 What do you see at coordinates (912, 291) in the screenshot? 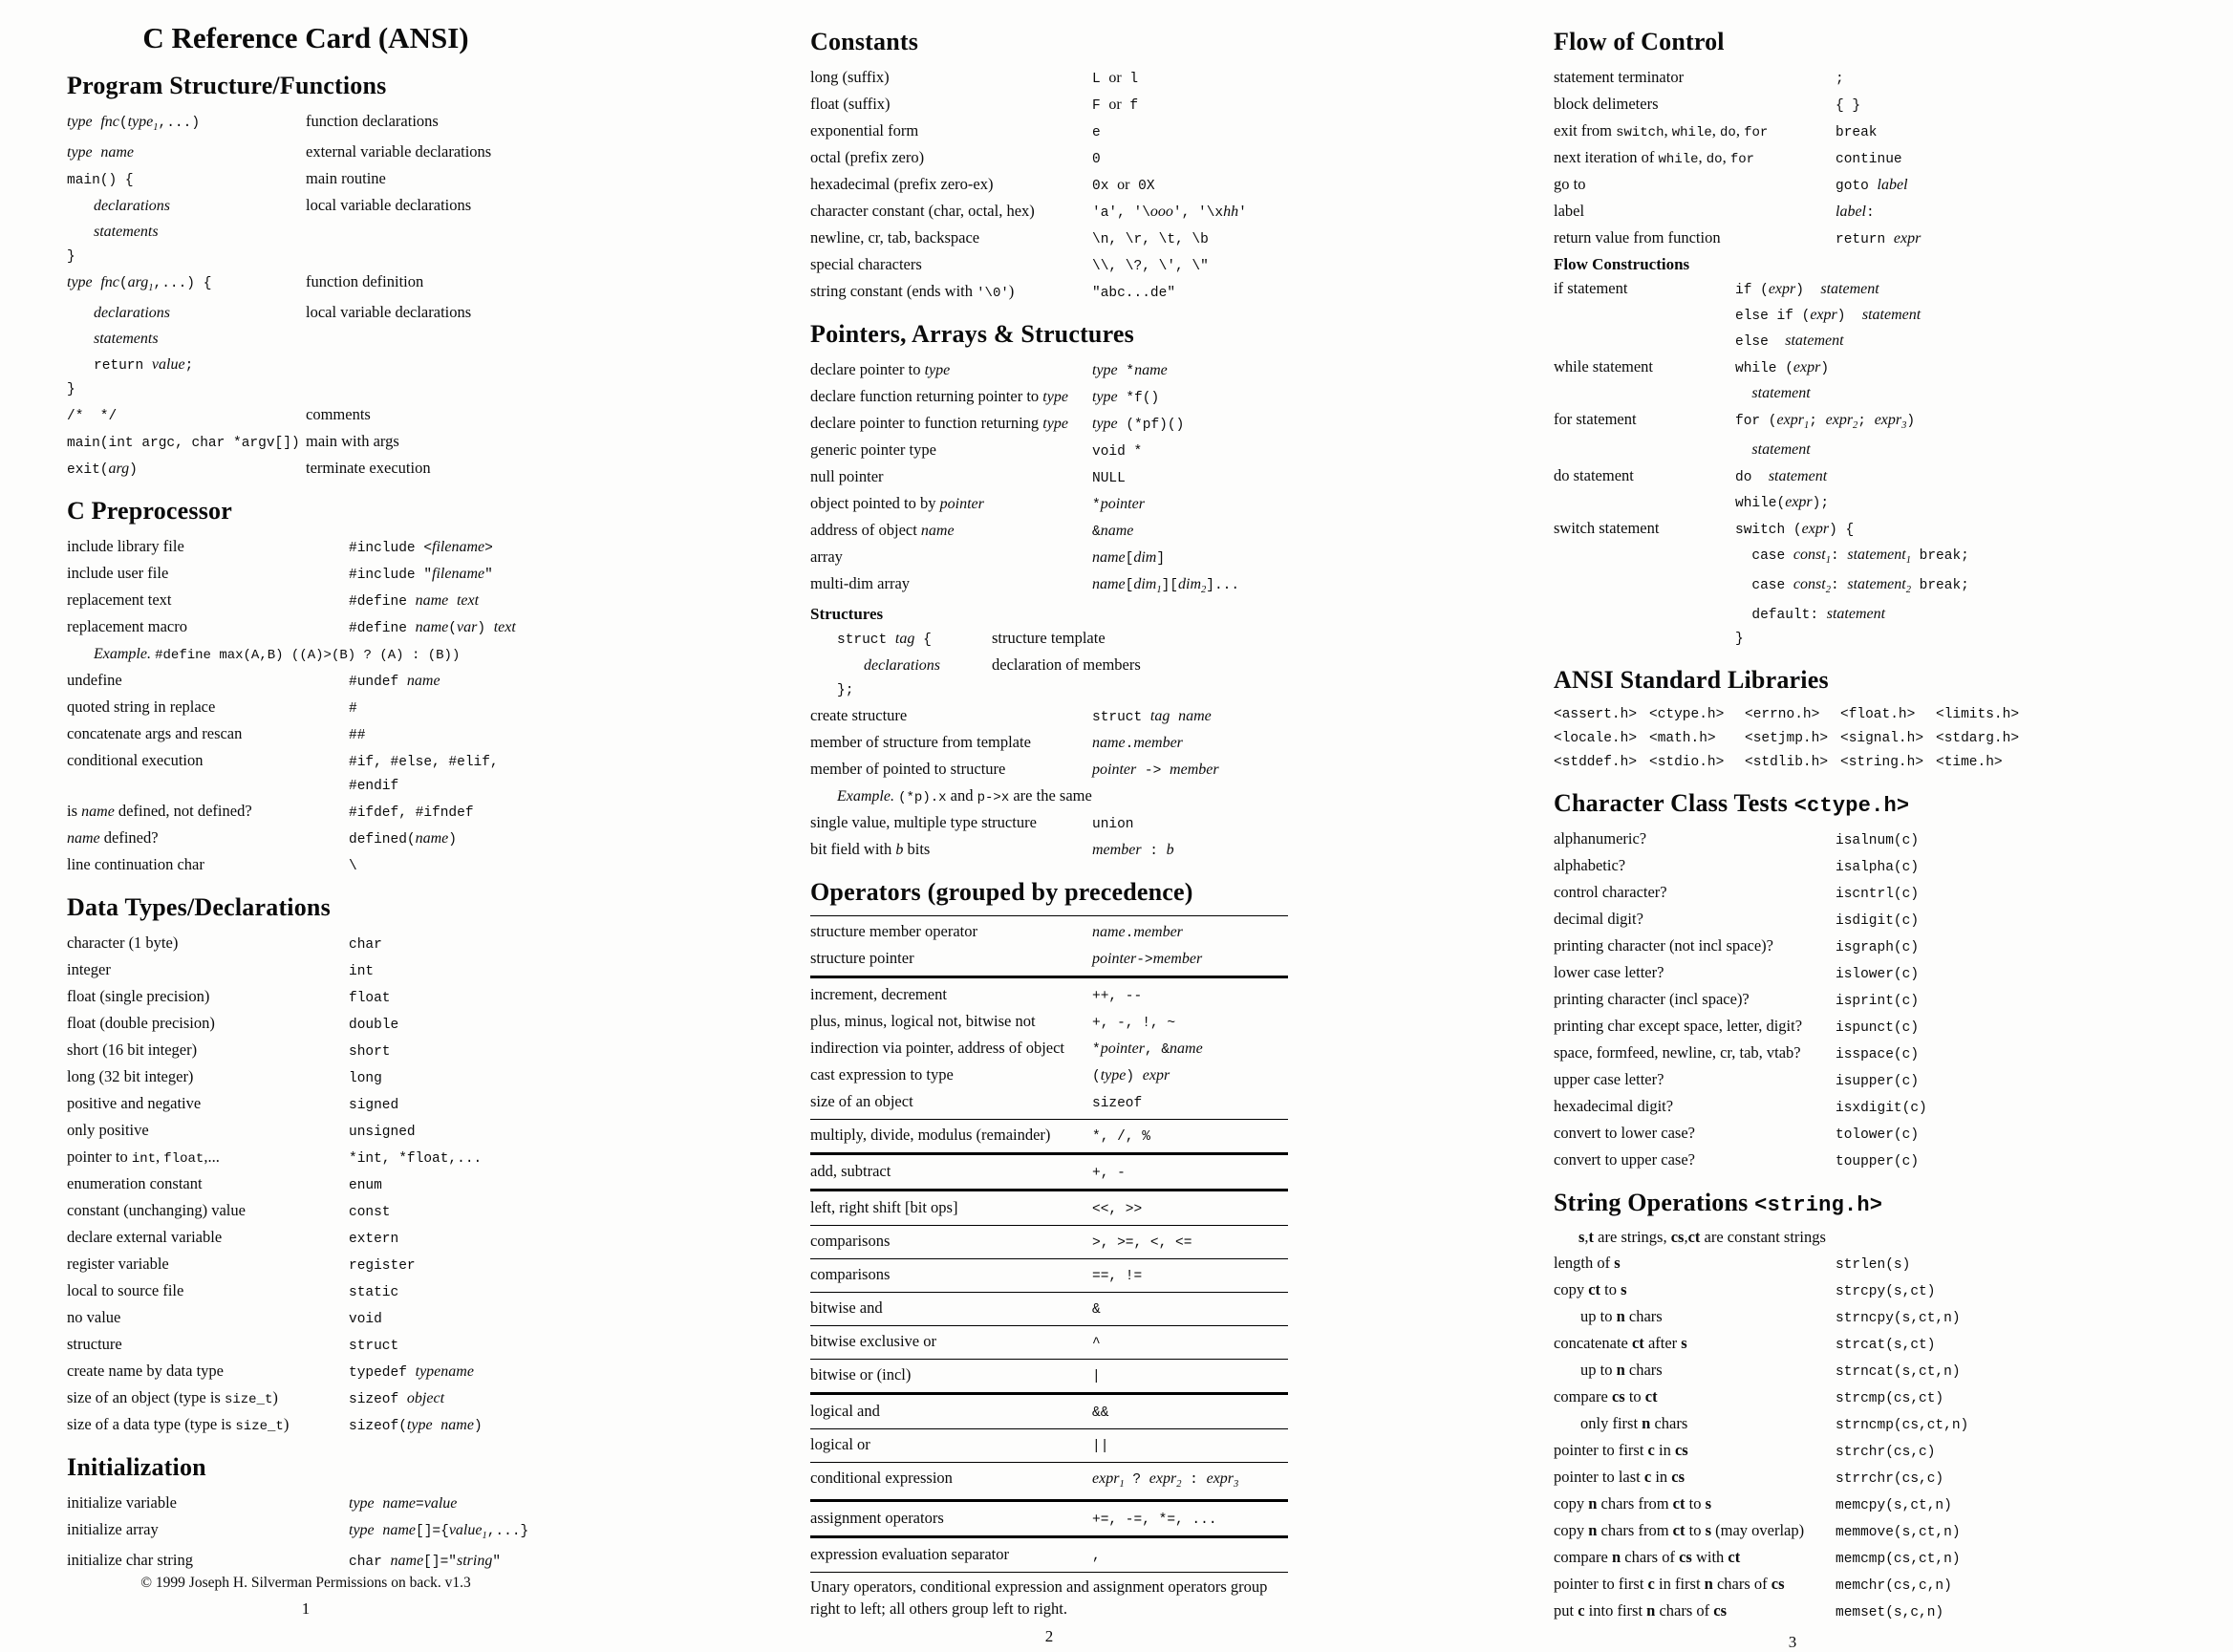
I see `desc-cell: string constant (ends with '\0')` at bounding box center [912, 291].